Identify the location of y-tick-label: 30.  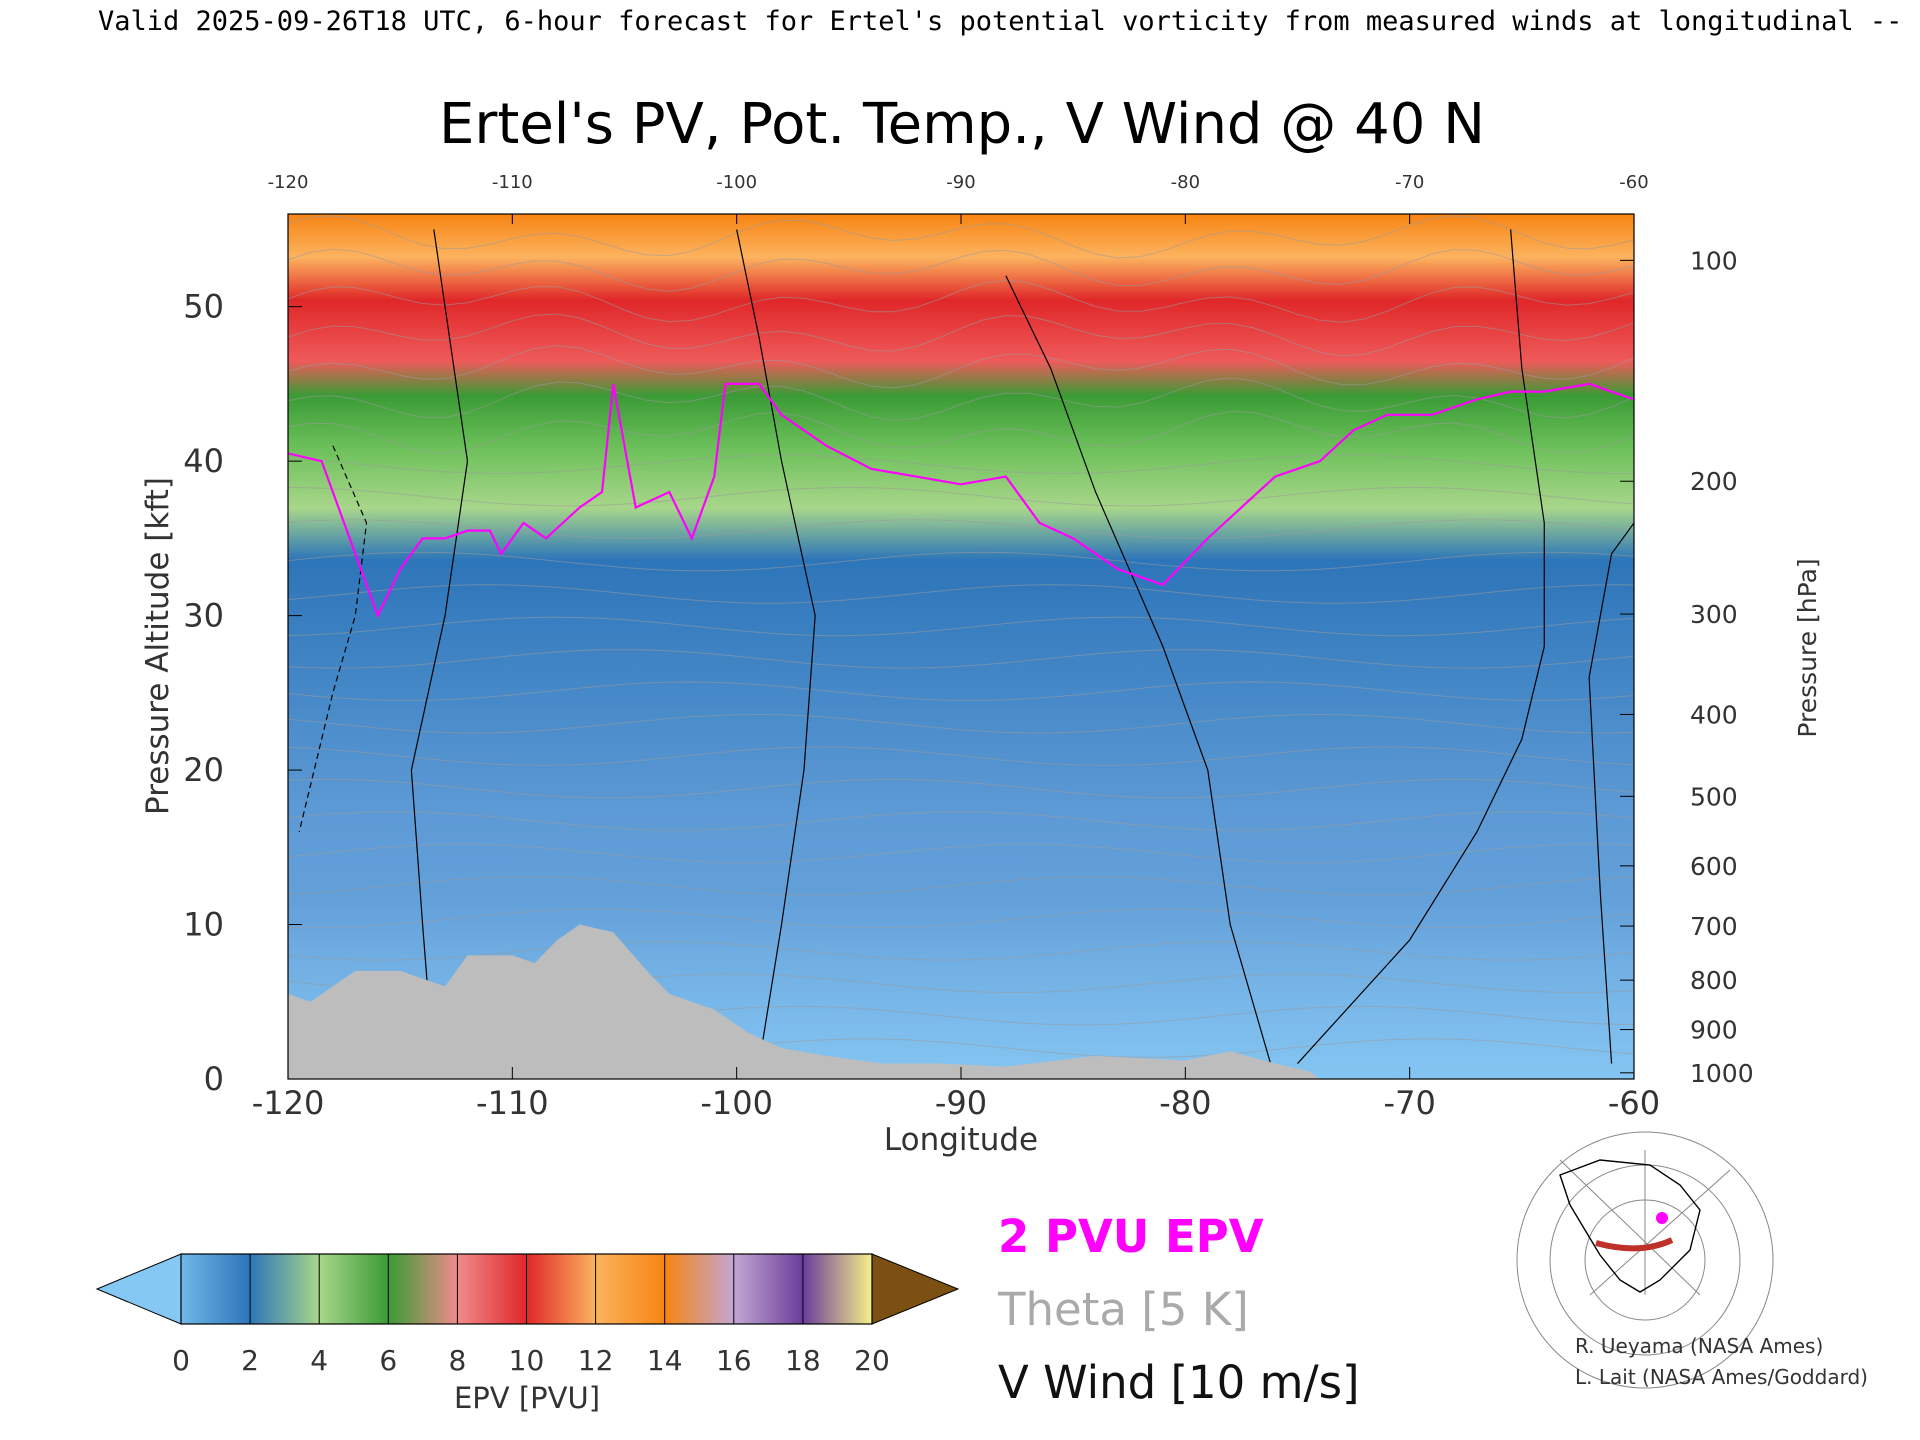
(203, 616).